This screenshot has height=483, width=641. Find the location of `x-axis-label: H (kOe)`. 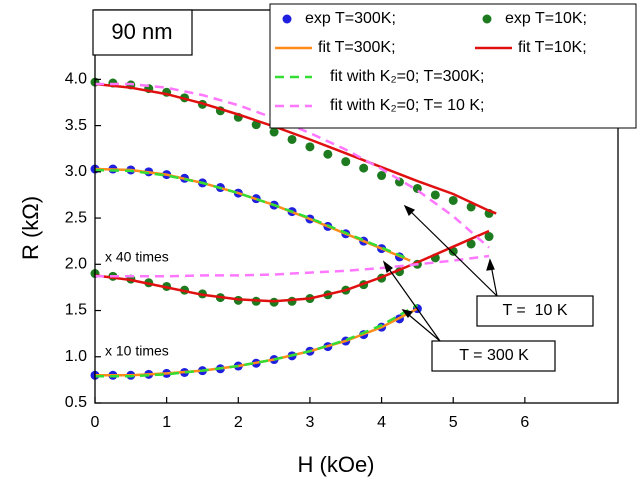

x-axis-label: H (kOe) is located at coordinates (336, 464).